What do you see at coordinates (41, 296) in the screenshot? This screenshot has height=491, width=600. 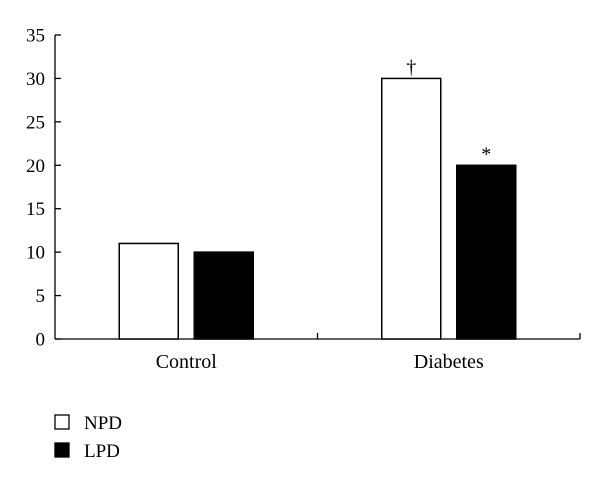 I see `y-tick-label: 5` at bounding box center [41, 296].